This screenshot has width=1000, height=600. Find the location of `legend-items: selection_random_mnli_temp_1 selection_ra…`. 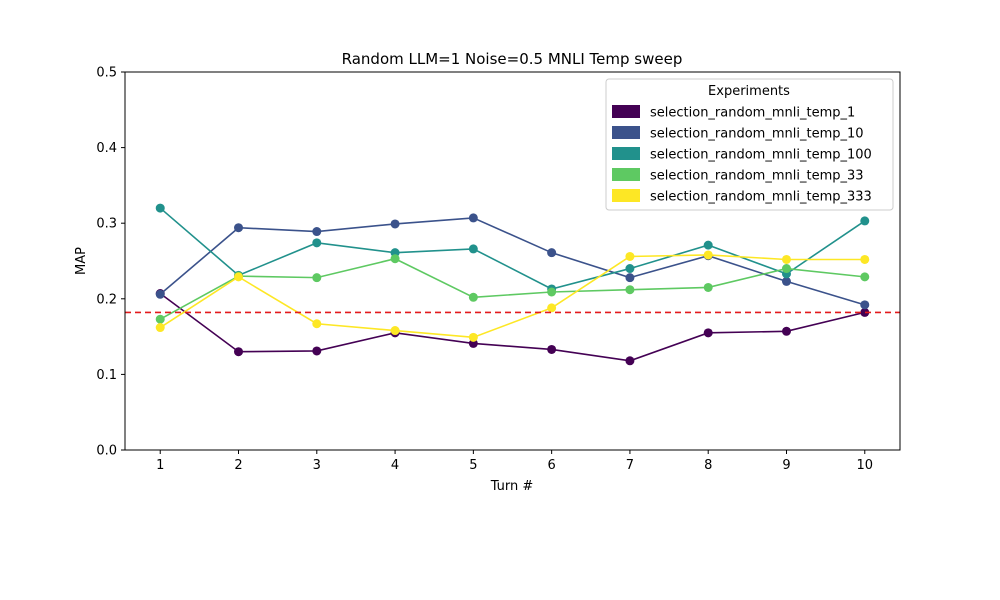

legend-items: selection_random_mnli_temp_1 selection_ra… is located at coordinates (742, 155).